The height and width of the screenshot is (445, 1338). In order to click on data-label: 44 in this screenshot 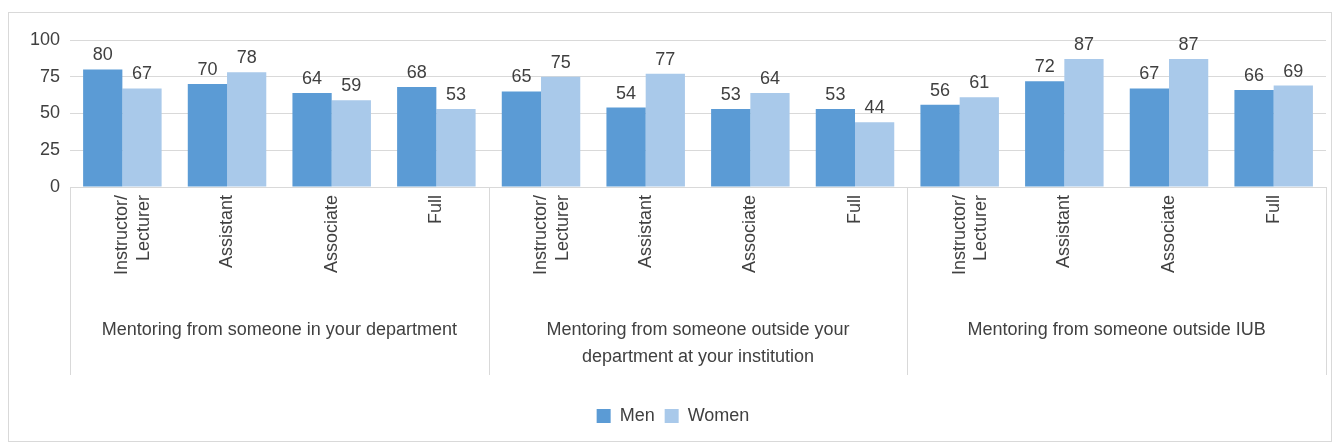, I will do `click(874, 107)`.